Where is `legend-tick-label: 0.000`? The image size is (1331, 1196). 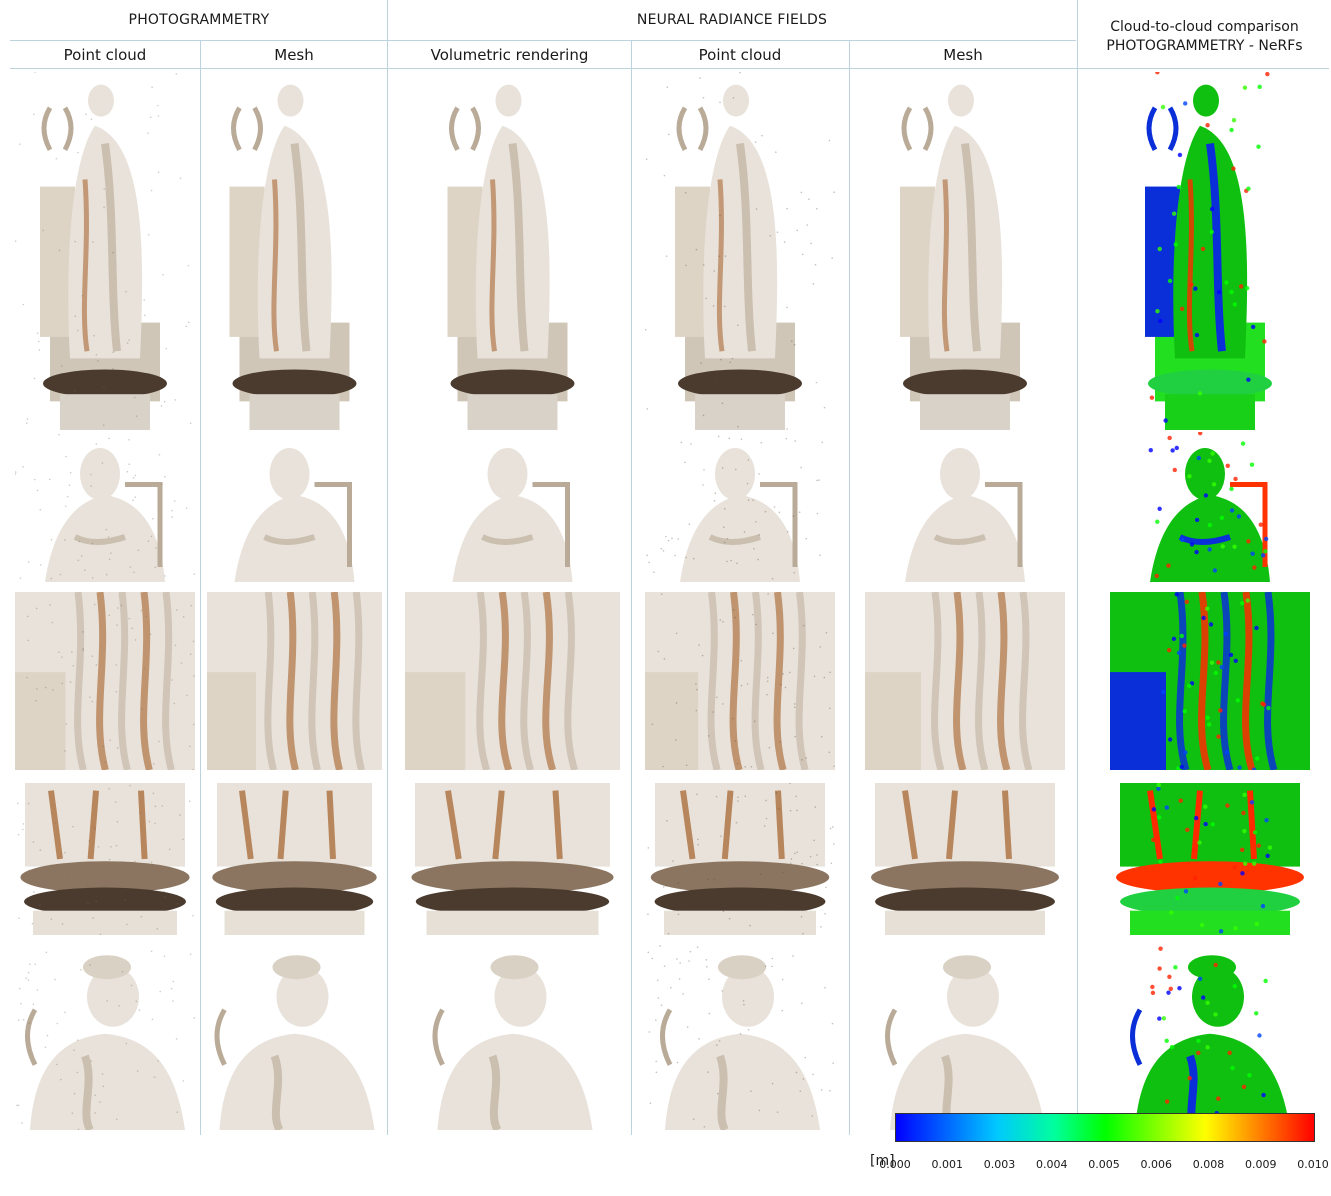
legend-tick-label: 0.000 is located at coordinates (895, 1164).